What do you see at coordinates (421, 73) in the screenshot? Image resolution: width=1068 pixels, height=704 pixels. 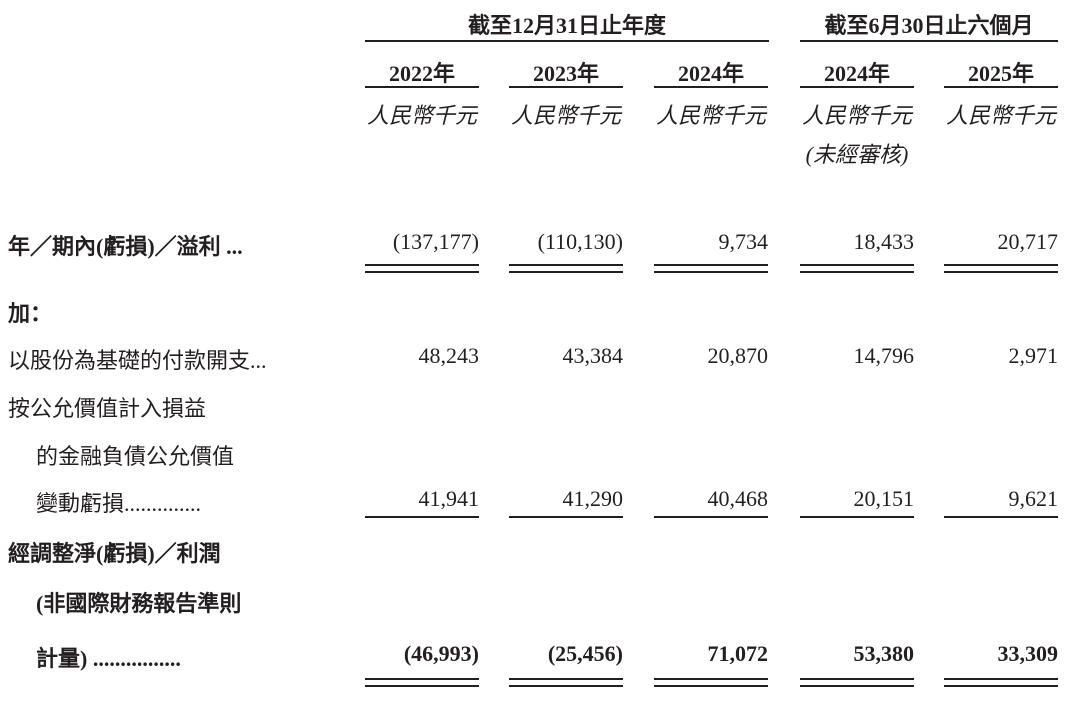 I see `header-year: 2022年` at bounding box center [421, 73].